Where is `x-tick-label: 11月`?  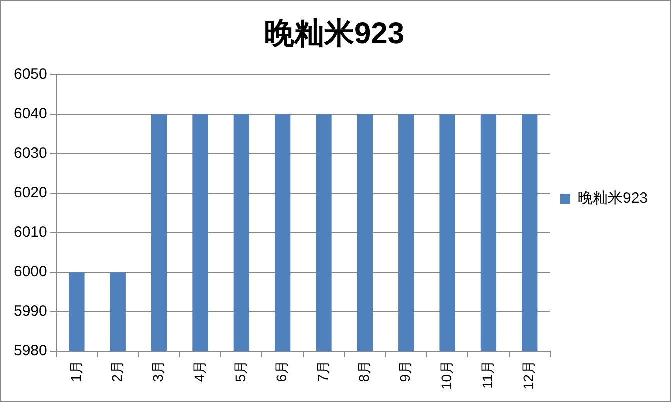
x-tick-label: 11月 is located at coordinates (488, 374).